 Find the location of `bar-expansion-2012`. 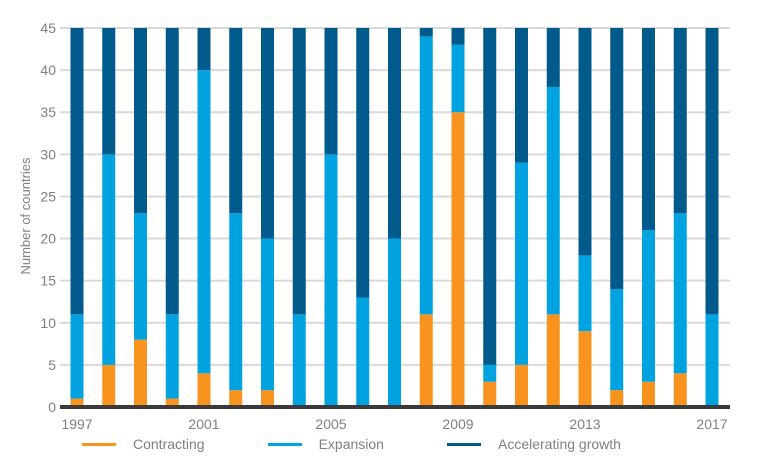

bar-expansion-2012 is located at coordinates (553, 200).